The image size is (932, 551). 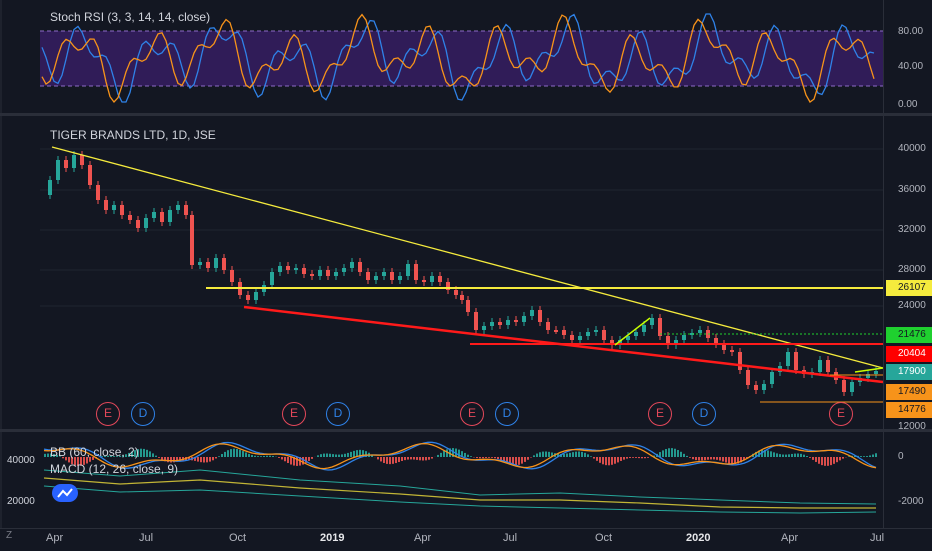 I want to click on time-label-2020: 2020, so click(x=698, y=538).